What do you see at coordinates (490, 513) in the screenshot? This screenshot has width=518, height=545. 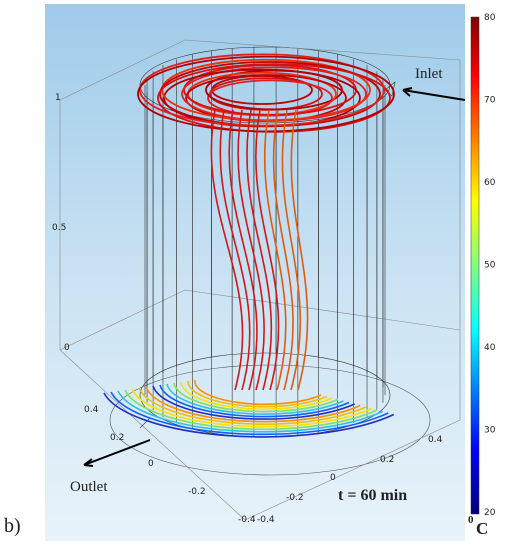 I see `colorbar-tick-label: 20` at bounding box center [490, 513].